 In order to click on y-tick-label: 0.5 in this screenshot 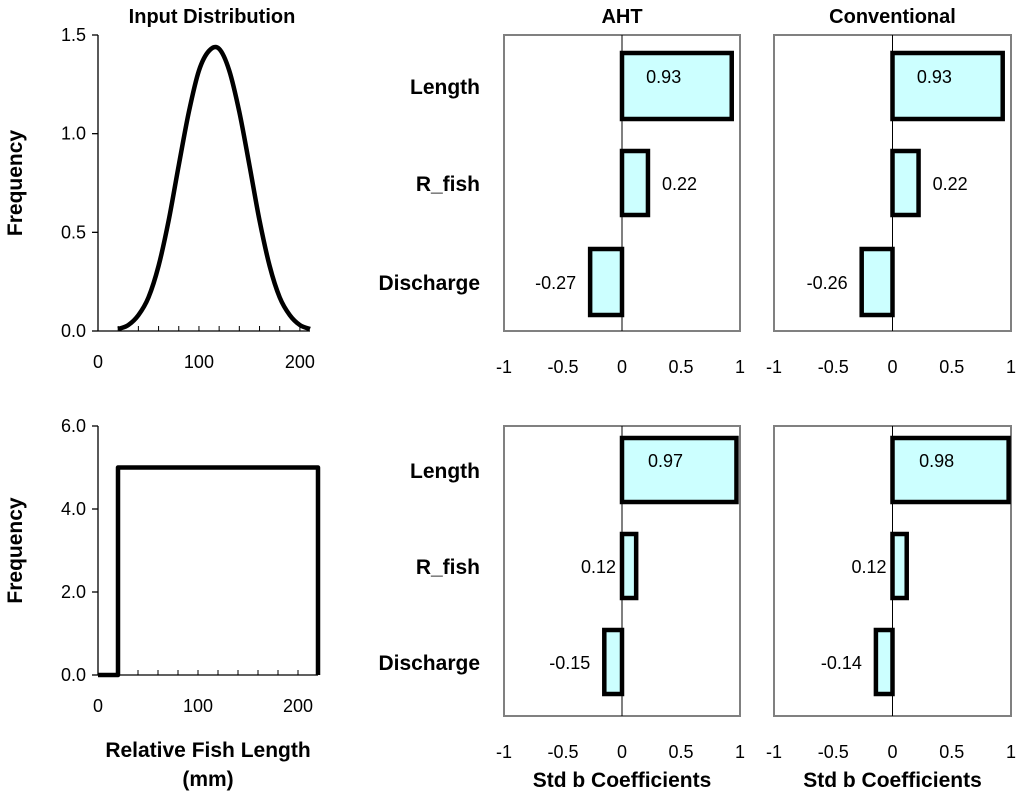, I will do `click(73, 232)`.